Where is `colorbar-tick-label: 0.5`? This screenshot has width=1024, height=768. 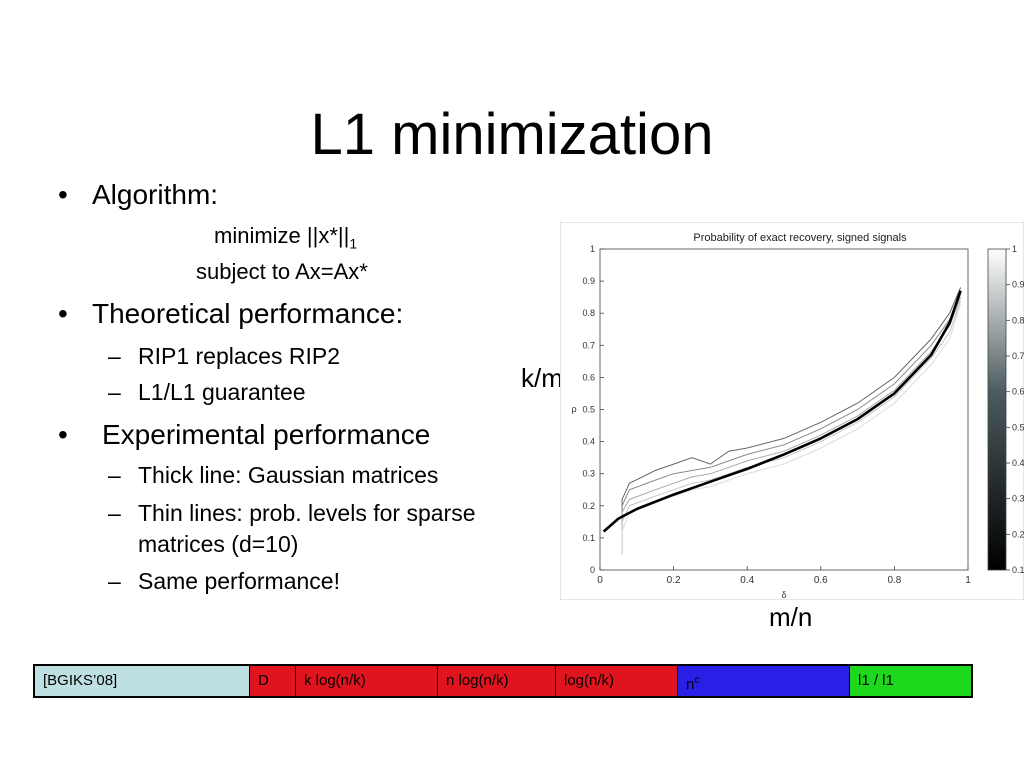
colorbar-tick-label: 0.5 is located at coordinates (1018, 427).